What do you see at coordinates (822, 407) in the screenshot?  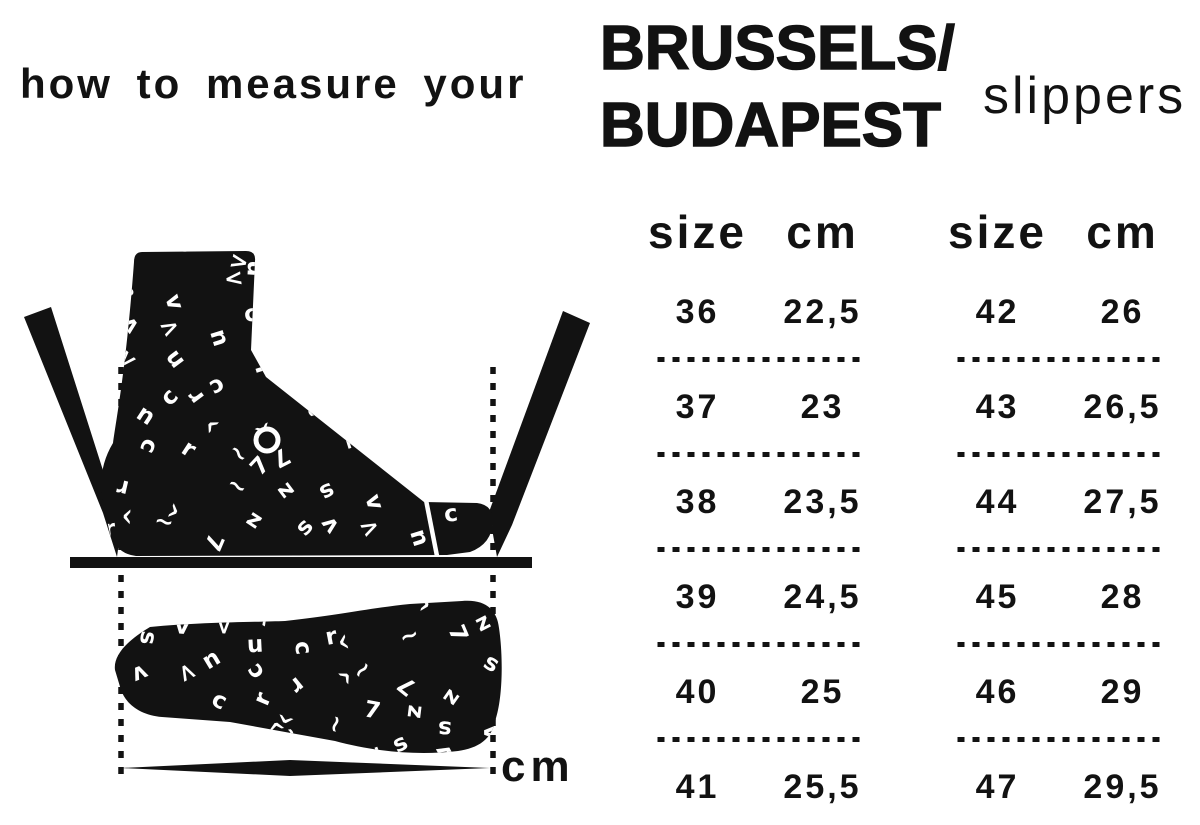 I see `cm-value: 23` at bounding box center [822, 407].